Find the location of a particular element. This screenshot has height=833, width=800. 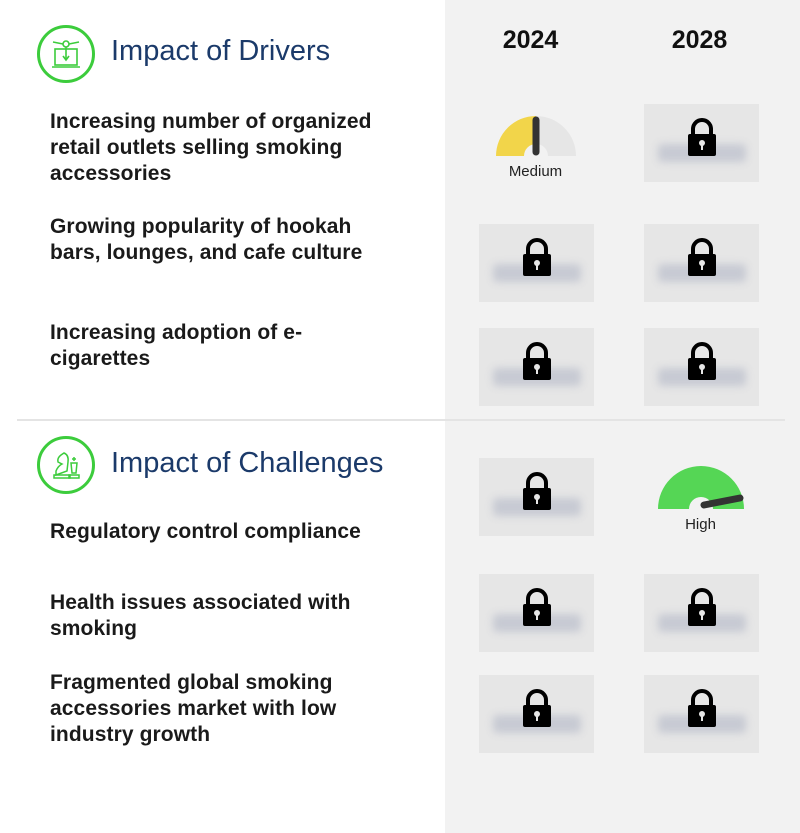

driver-label: Increasing adoption of e-cigarettes is located at coordinates (176, 345).